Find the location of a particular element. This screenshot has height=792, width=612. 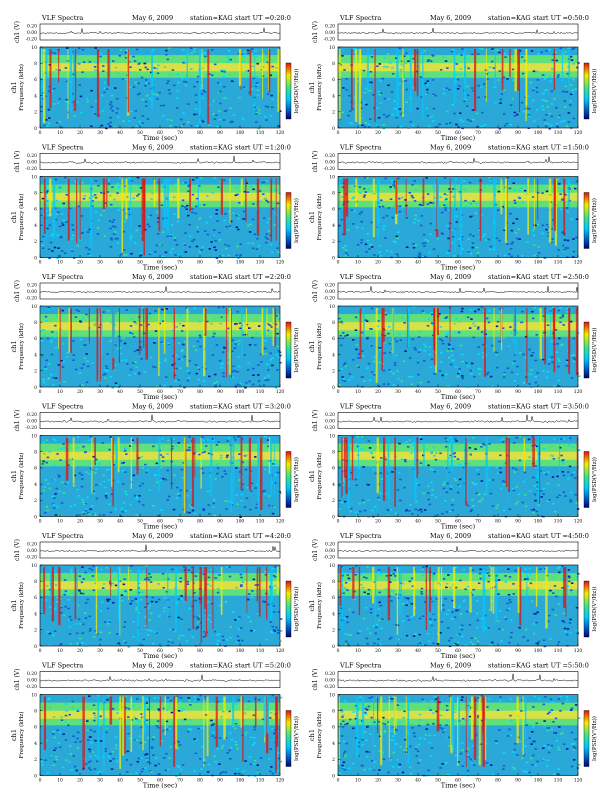

spectrogram-band is located at coordinates (458, 455).